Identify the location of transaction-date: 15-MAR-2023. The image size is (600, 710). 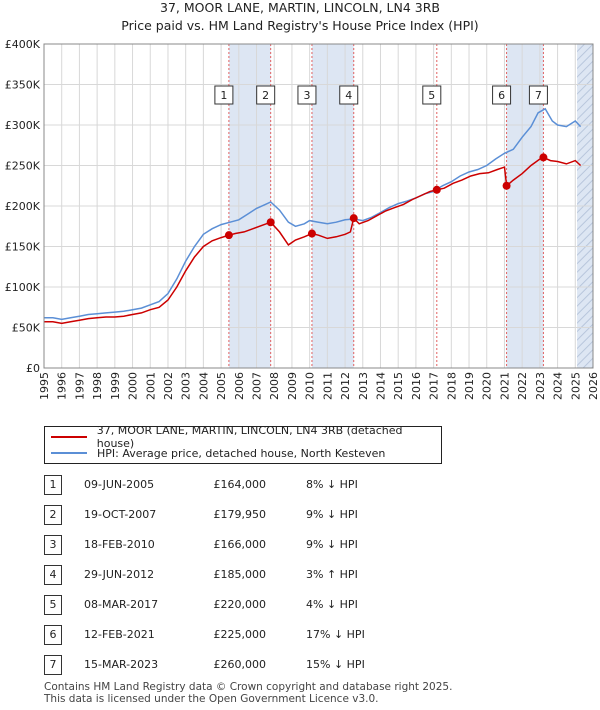
(121, 664).